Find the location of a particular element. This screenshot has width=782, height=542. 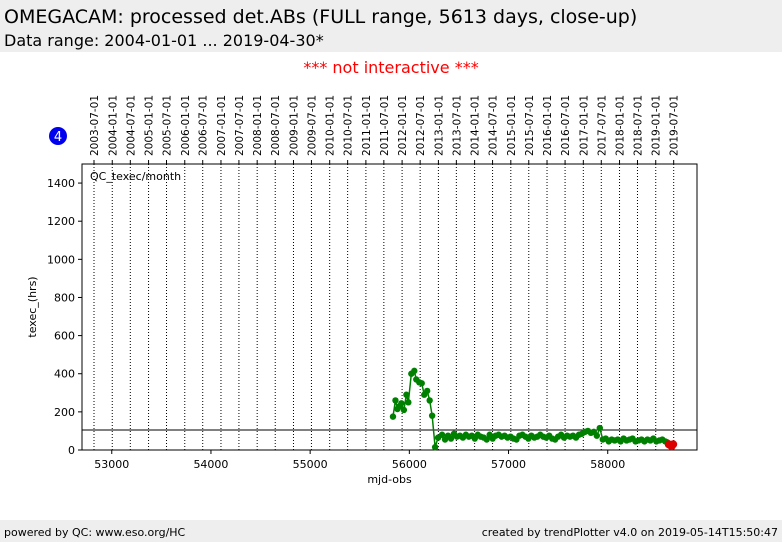

date-tick-label: 2015-07-01 is located at coordinates (530, 125).